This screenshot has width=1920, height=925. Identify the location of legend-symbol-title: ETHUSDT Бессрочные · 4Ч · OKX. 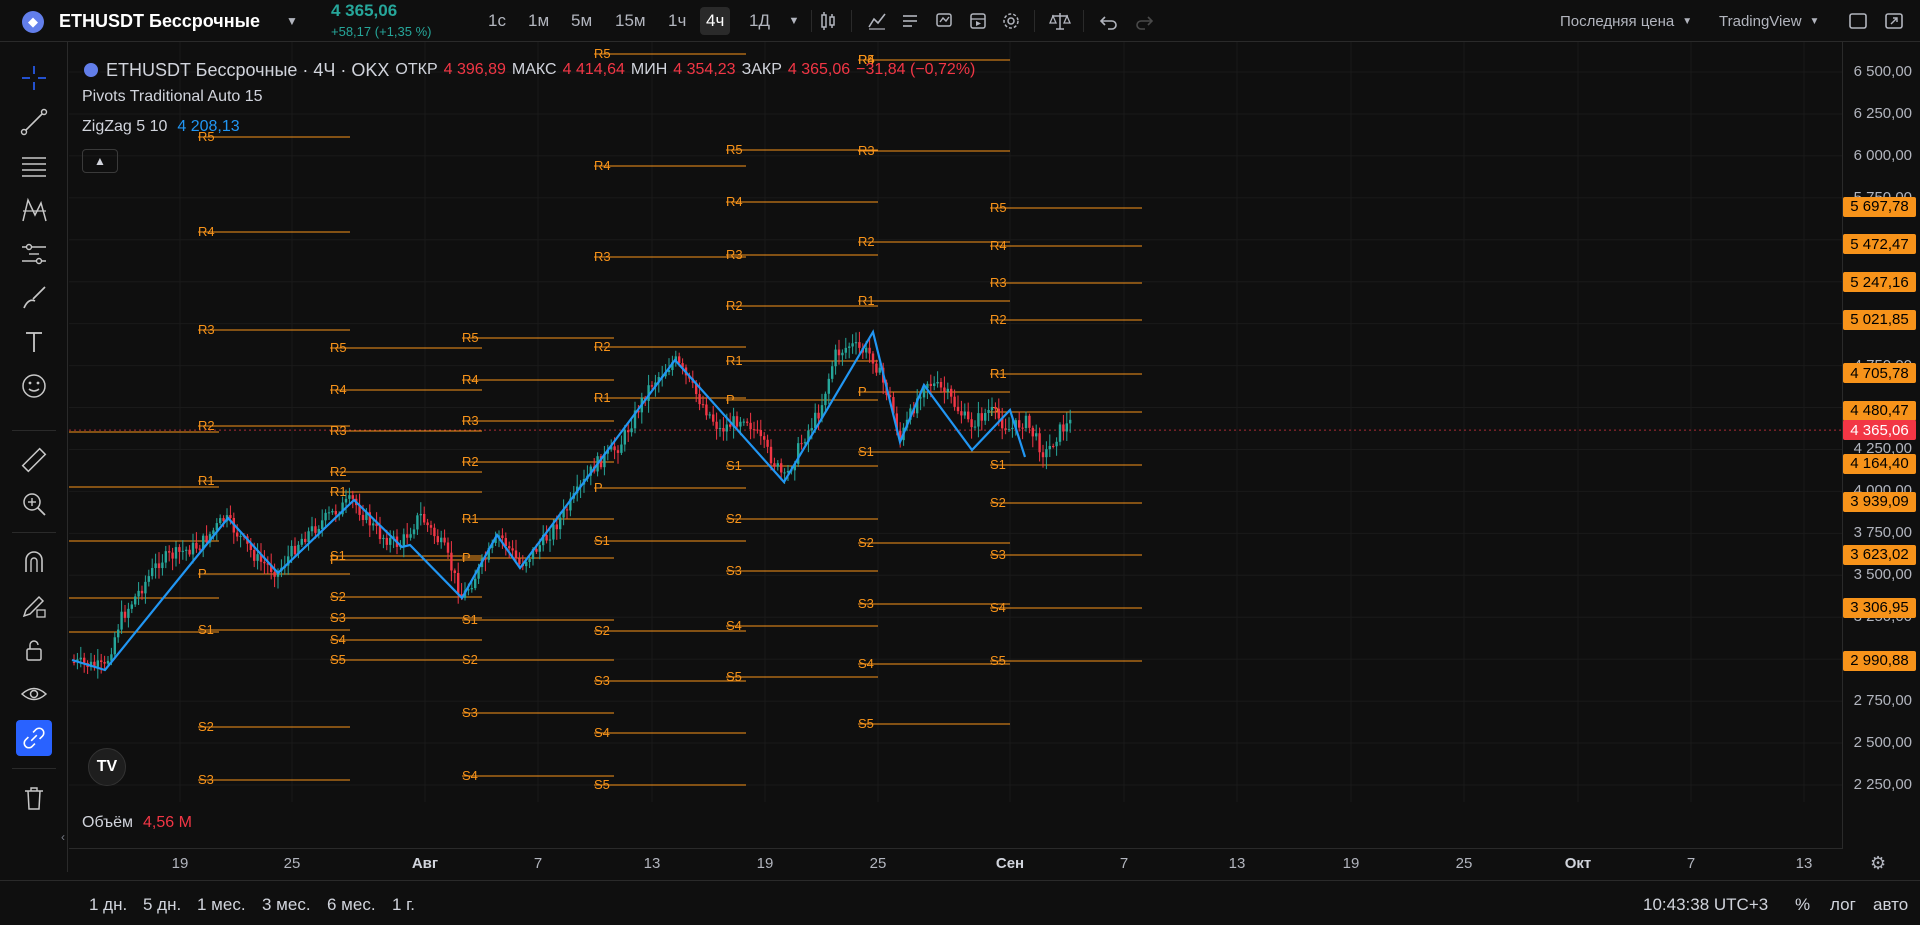
(248, 69).